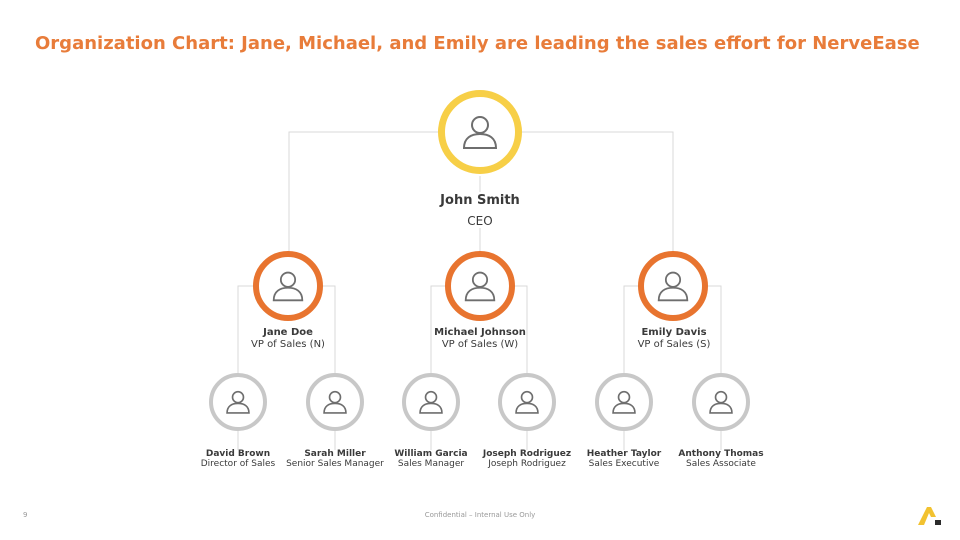  I want to click on ceo-avatar, so click(480, 132).